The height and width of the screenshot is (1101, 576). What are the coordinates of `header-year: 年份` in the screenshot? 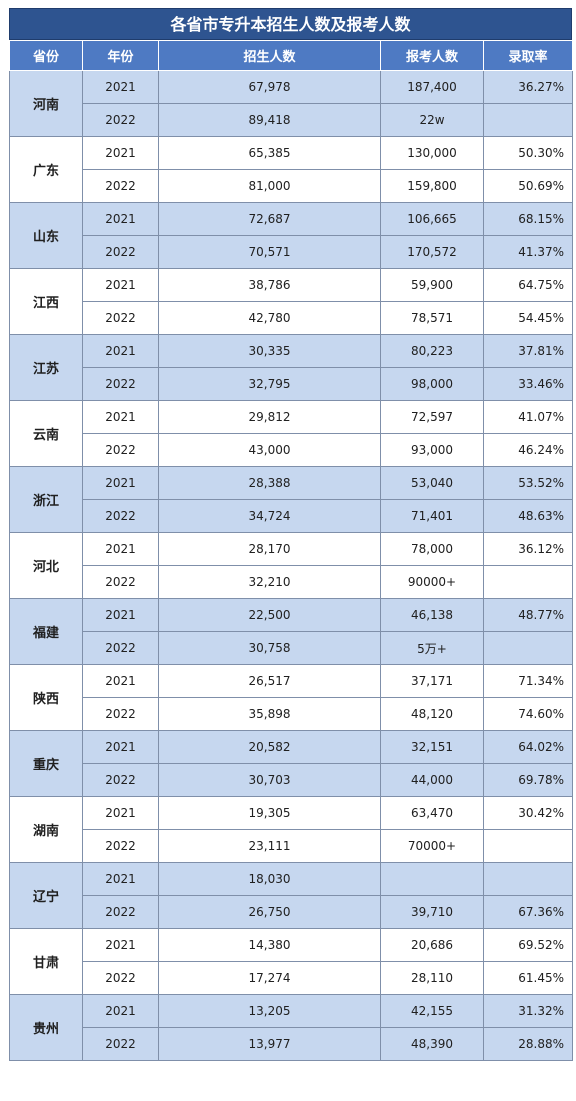 It's located at (120, 55).